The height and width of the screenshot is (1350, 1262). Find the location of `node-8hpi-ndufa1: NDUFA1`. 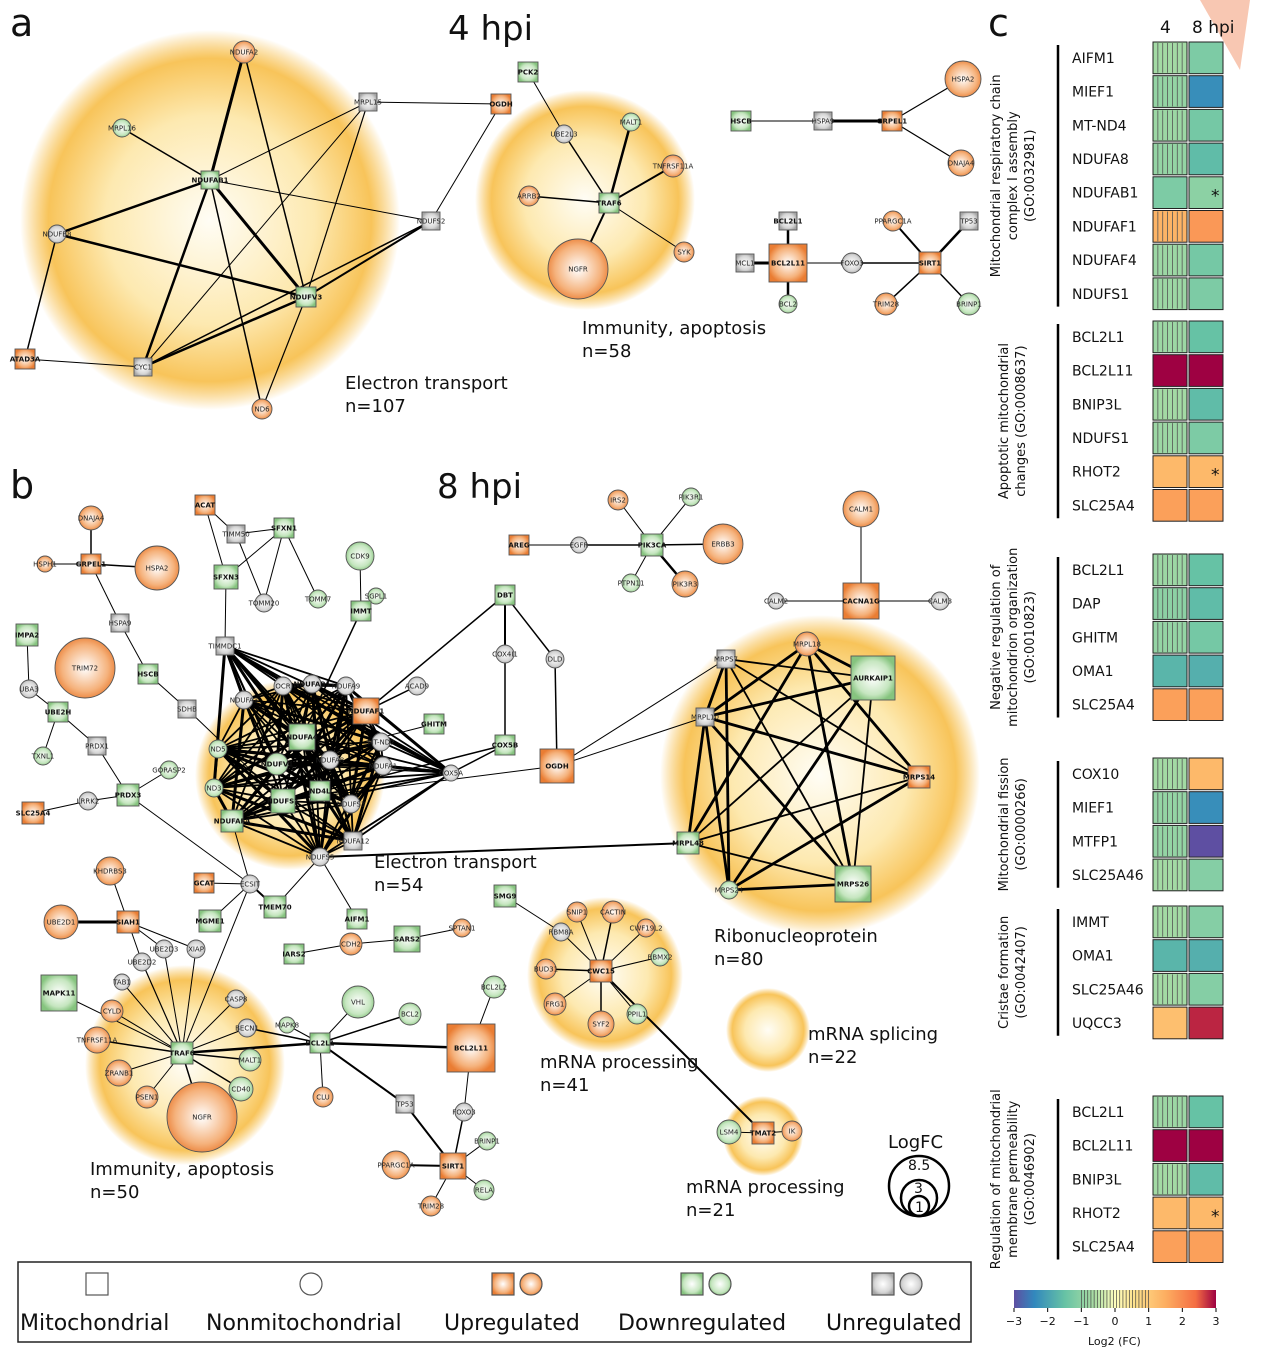

node-8hpi-ndufa1: NDUFA1 is located at coordinates (383, 766).